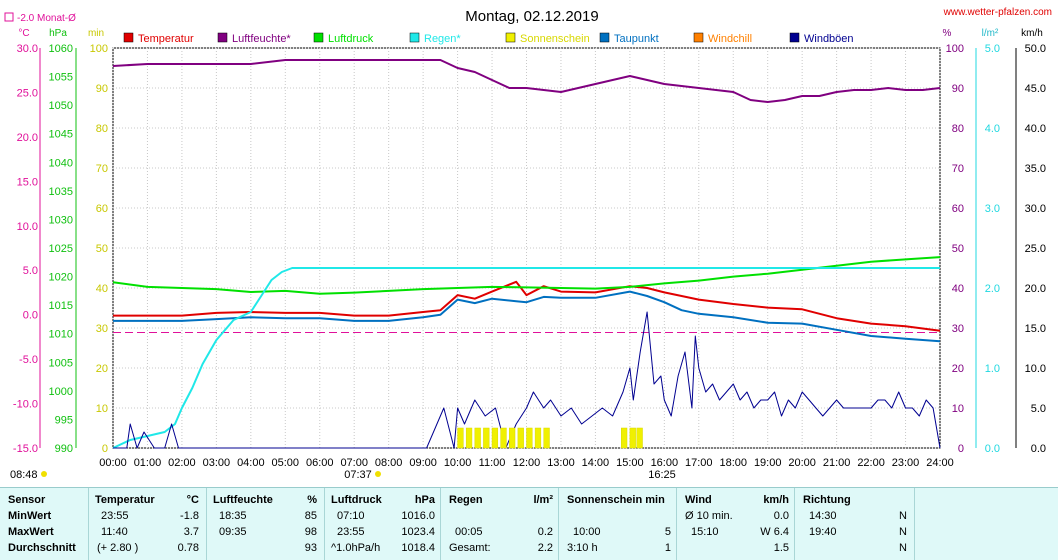  Describe the element at coordinates (243, 500) in the screenshot. I see `header-feuchte: Luftfeuchte` at that location.